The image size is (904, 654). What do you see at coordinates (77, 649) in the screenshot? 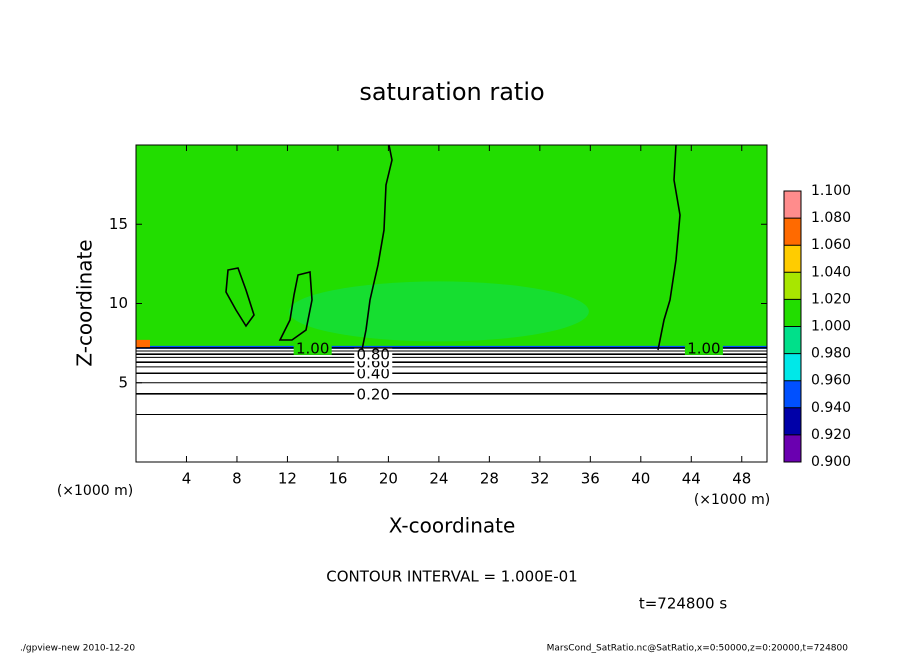
I see `footer-left: ./gpview-new 2010-12-20` at bounding box center [77, 649].